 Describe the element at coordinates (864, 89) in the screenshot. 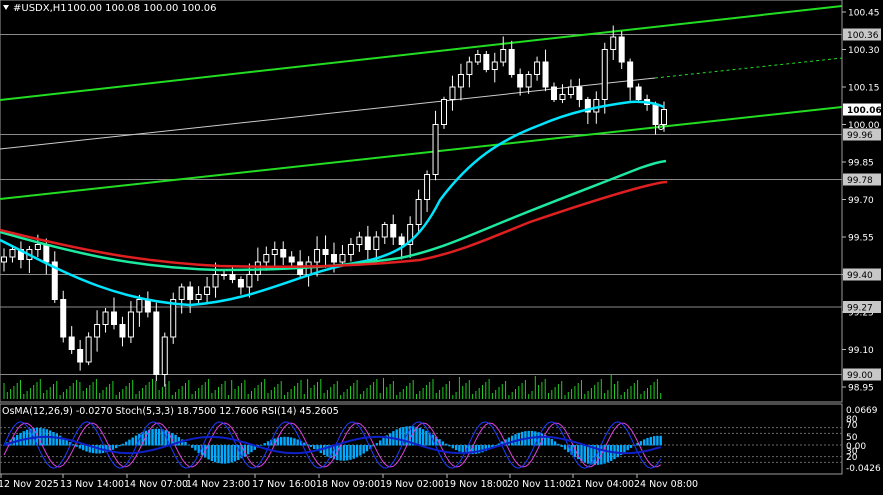

I see `price-tick-label: 100.15` at that location.